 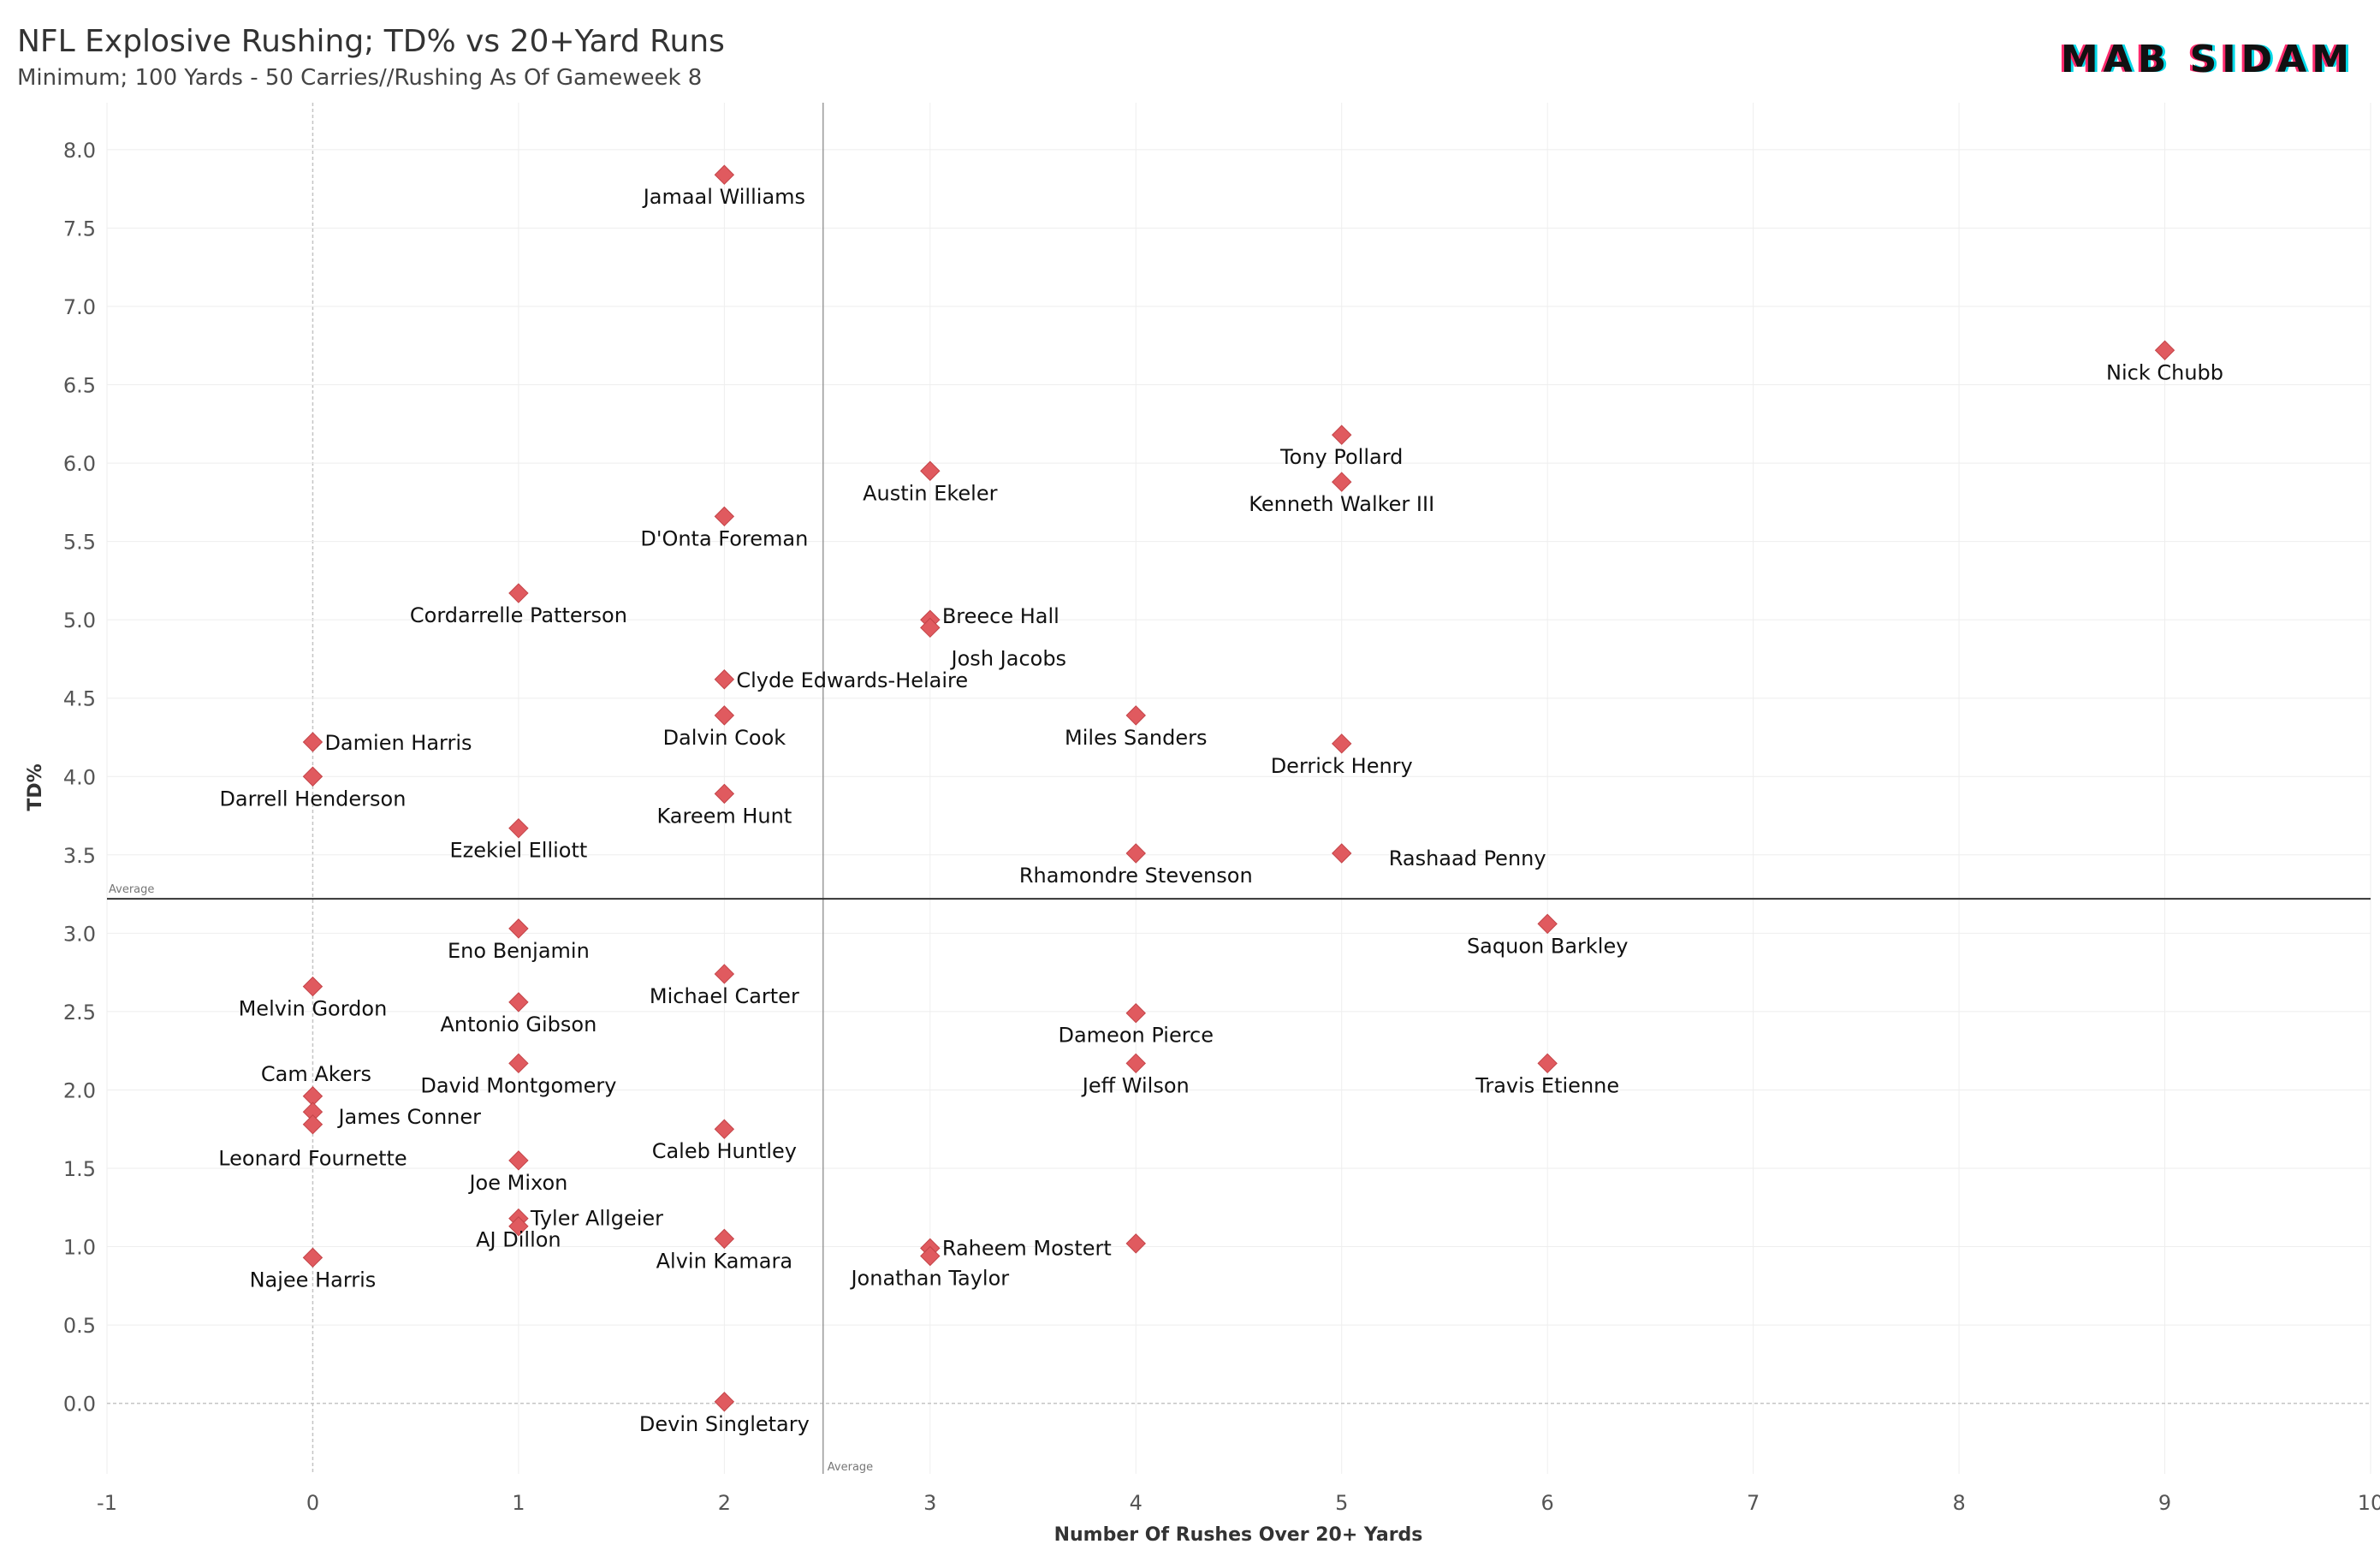 What do you see at coordinates (79, 543) in the screenshot?
I see `y-tick-label: 5.5` at bounding box center [79, 543].